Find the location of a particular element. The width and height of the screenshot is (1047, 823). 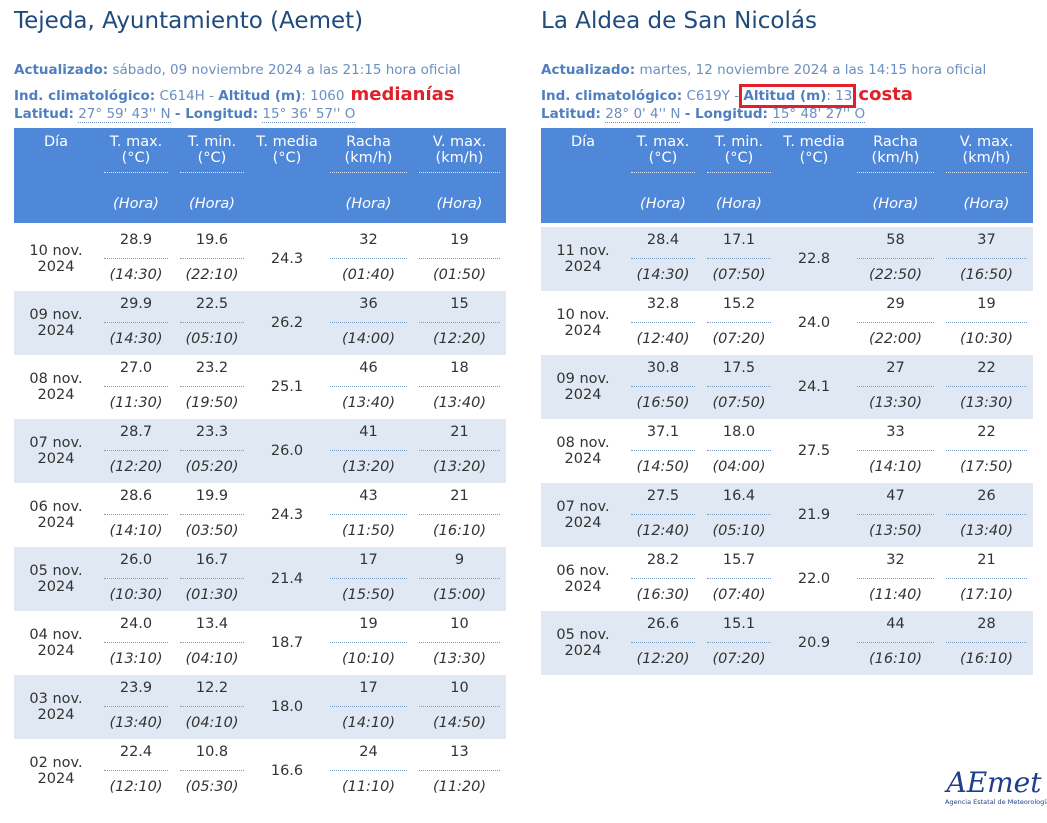

meta-value: 15° 48' 27'' O is located at coordinates (819, 114).